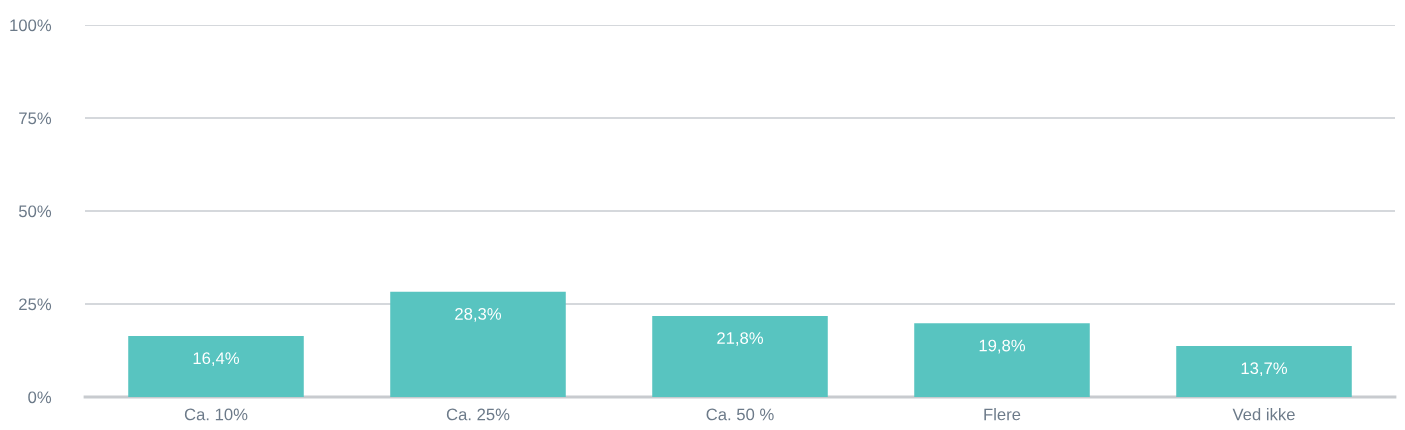  What do you see at coordinates (478, 315) in the screenshot?
I see `data-label: 28,3%` at bounding box center [478, 315].